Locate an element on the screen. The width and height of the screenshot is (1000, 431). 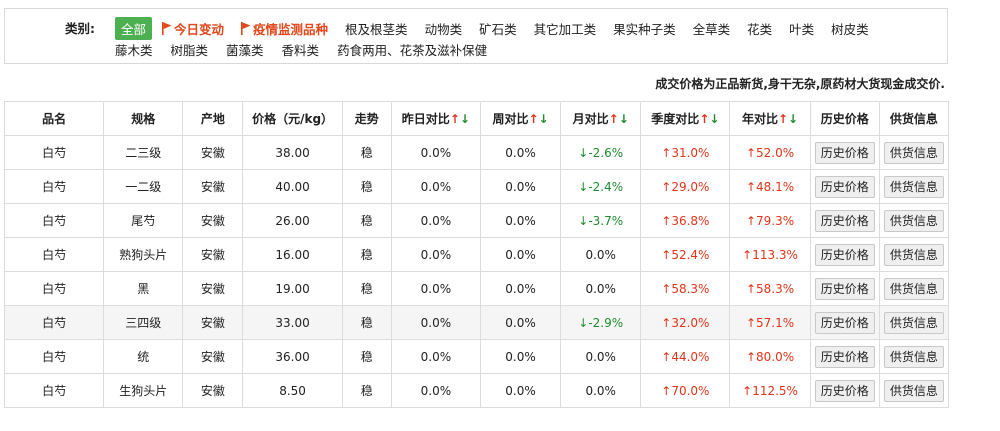
cell-day: 0.0% is located at coordinates (435, 322).